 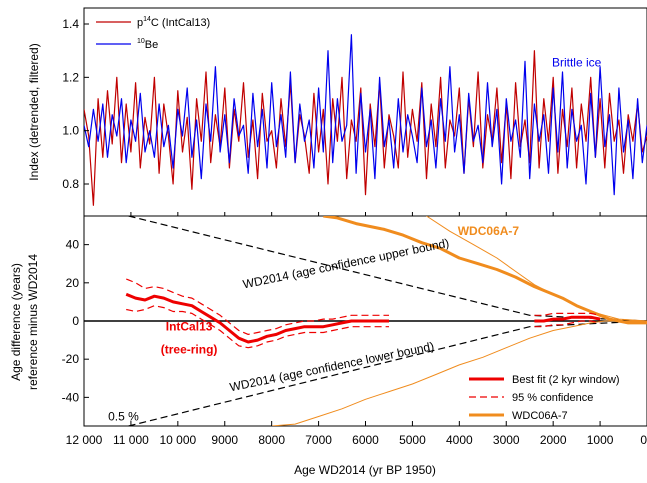 I want to click on annotation-tree-ring: (tree-ring), so click(x=189, y=349).